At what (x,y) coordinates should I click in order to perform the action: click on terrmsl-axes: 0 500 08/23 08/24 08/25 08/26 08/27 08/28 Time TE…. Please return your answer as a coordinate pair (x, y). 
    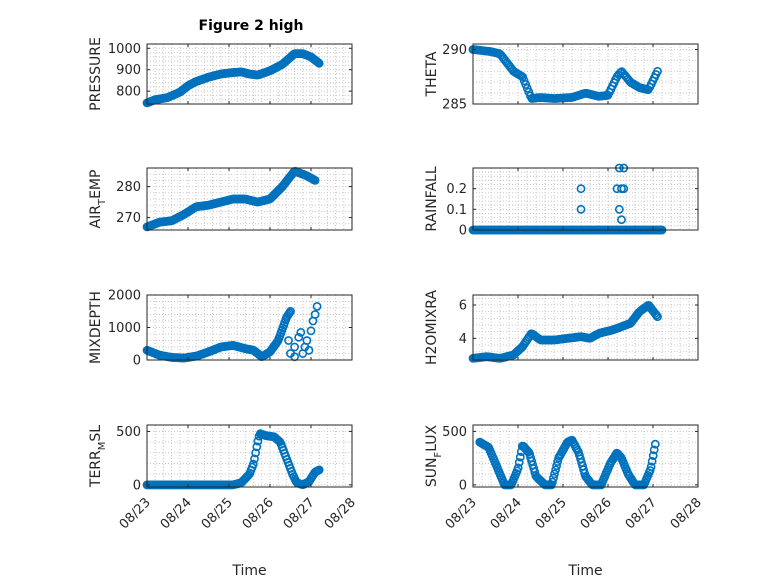
    Looking at the image, I should click on (223, 501).